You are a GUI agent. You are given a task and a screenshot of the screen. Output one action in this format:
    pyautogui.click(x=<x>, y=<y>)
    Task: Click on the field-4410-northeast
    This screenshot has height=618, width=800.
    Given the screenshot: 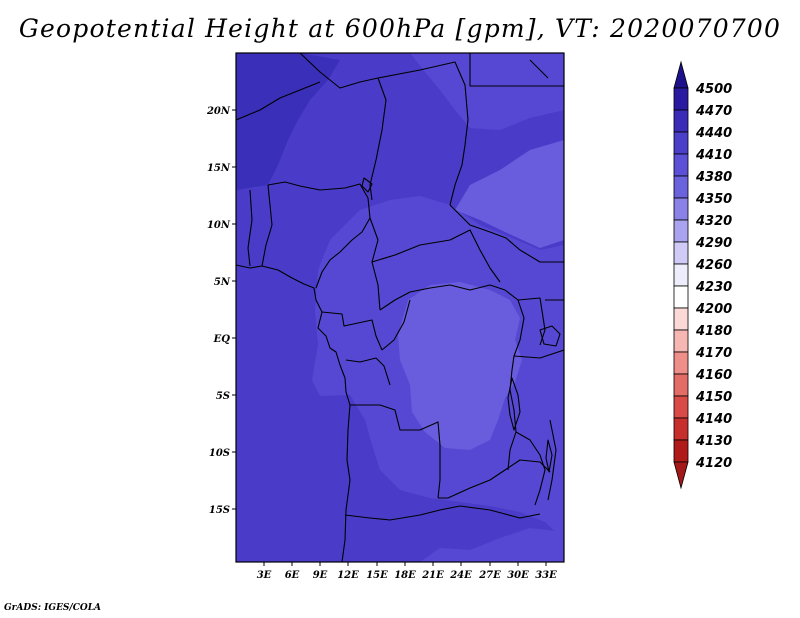 What is the action you would take?
    pyautogui.click(x=487, y=91)
    